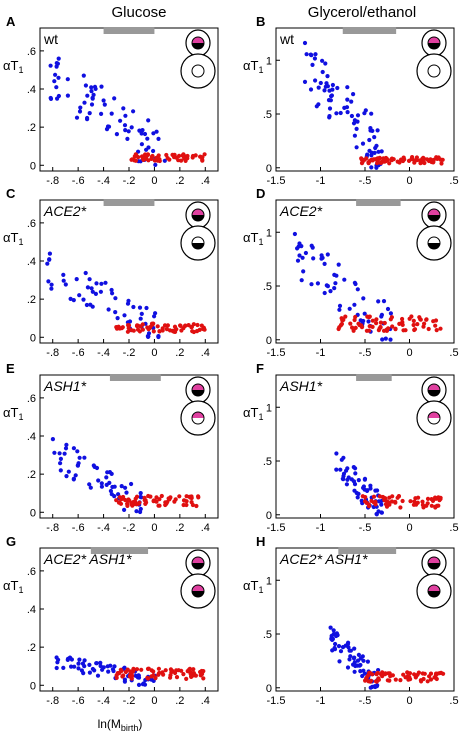 The height and width of the screenshot is (733, 474). What do you see at coordinates (198, 71) in the screenshot?
I see `mother-nucleus-icon` at bounding box center [198, 71].